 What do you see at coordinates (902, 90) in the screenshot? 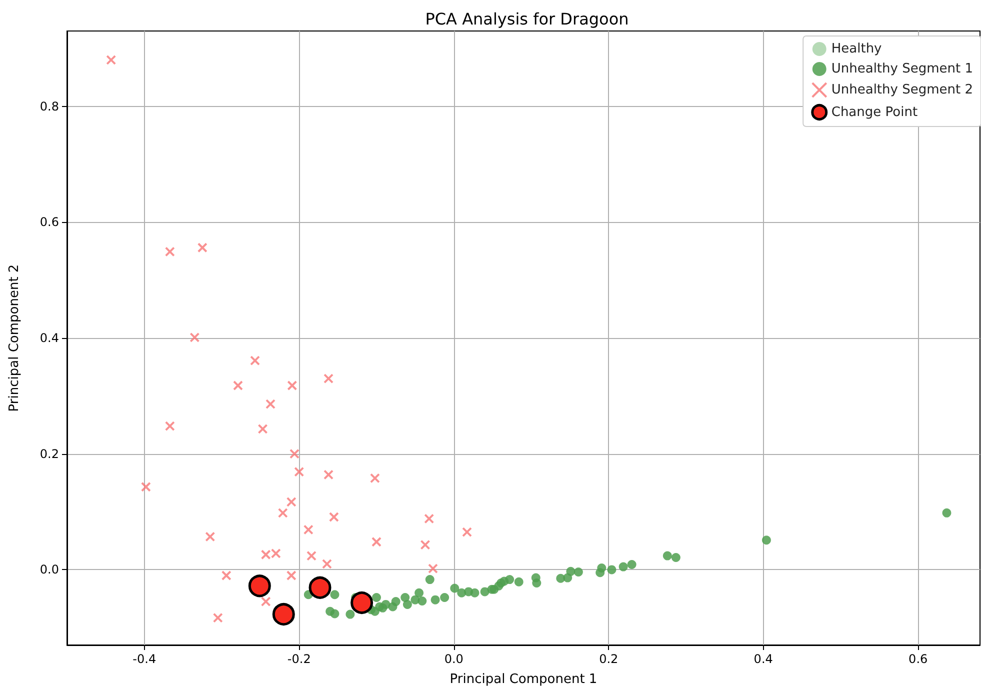
I see `legend-label: Unhealthy Segment 2` at bounding box center [902, 90].